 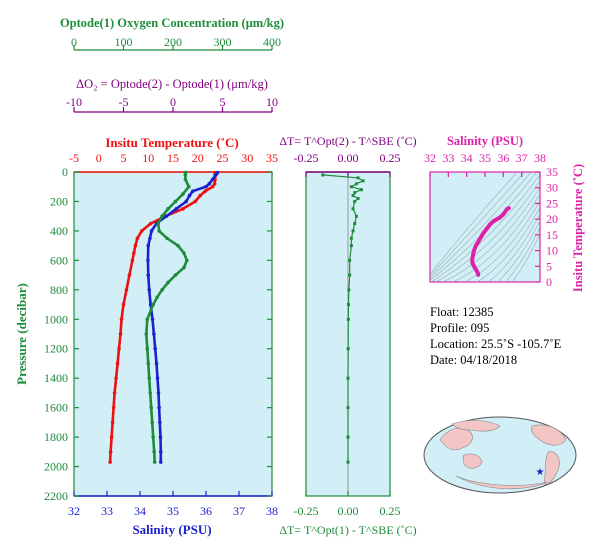 I want to click on ts-sal-tick-label: 38, so click(x=540, y=158).